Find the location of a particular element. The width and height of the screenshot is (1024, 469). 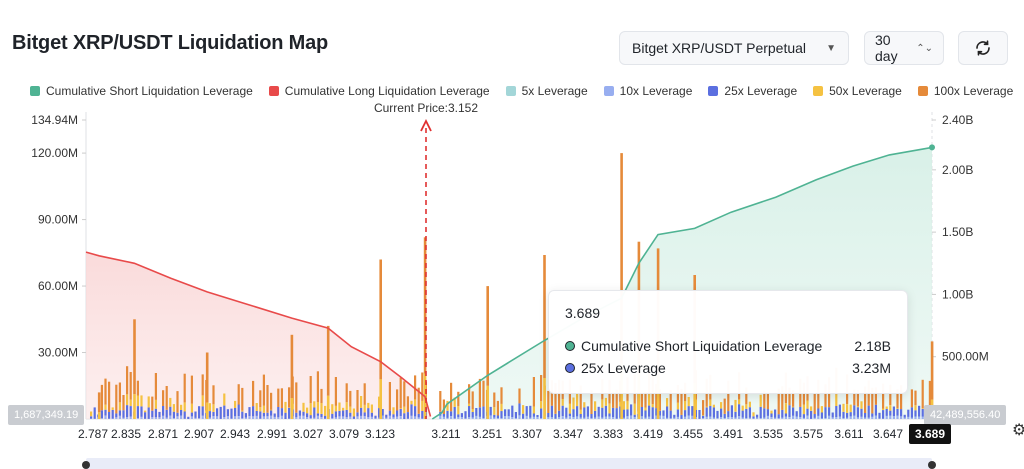

refresh-button is located at coordinates (983, 48).